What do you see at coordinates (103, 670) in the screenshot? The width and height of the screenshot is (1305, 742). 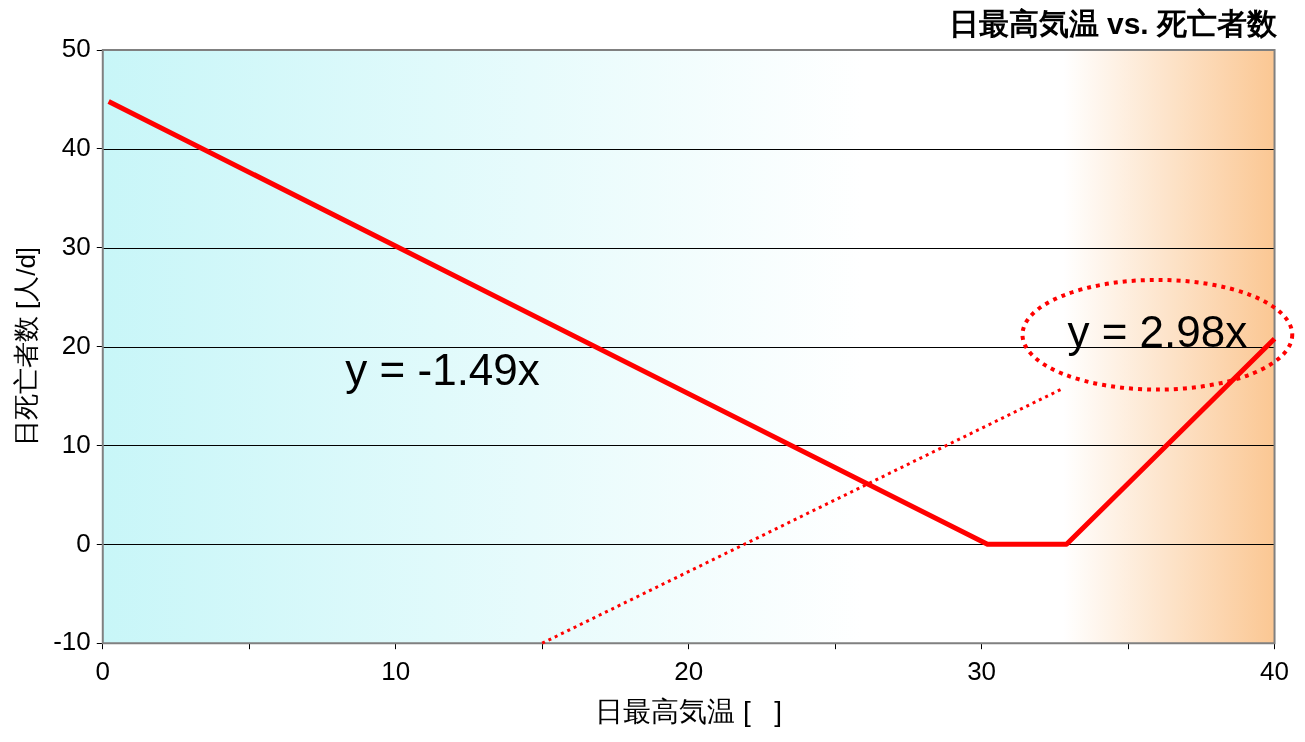 I see `x-tick-label: 0` at bounding box center [103, 670].